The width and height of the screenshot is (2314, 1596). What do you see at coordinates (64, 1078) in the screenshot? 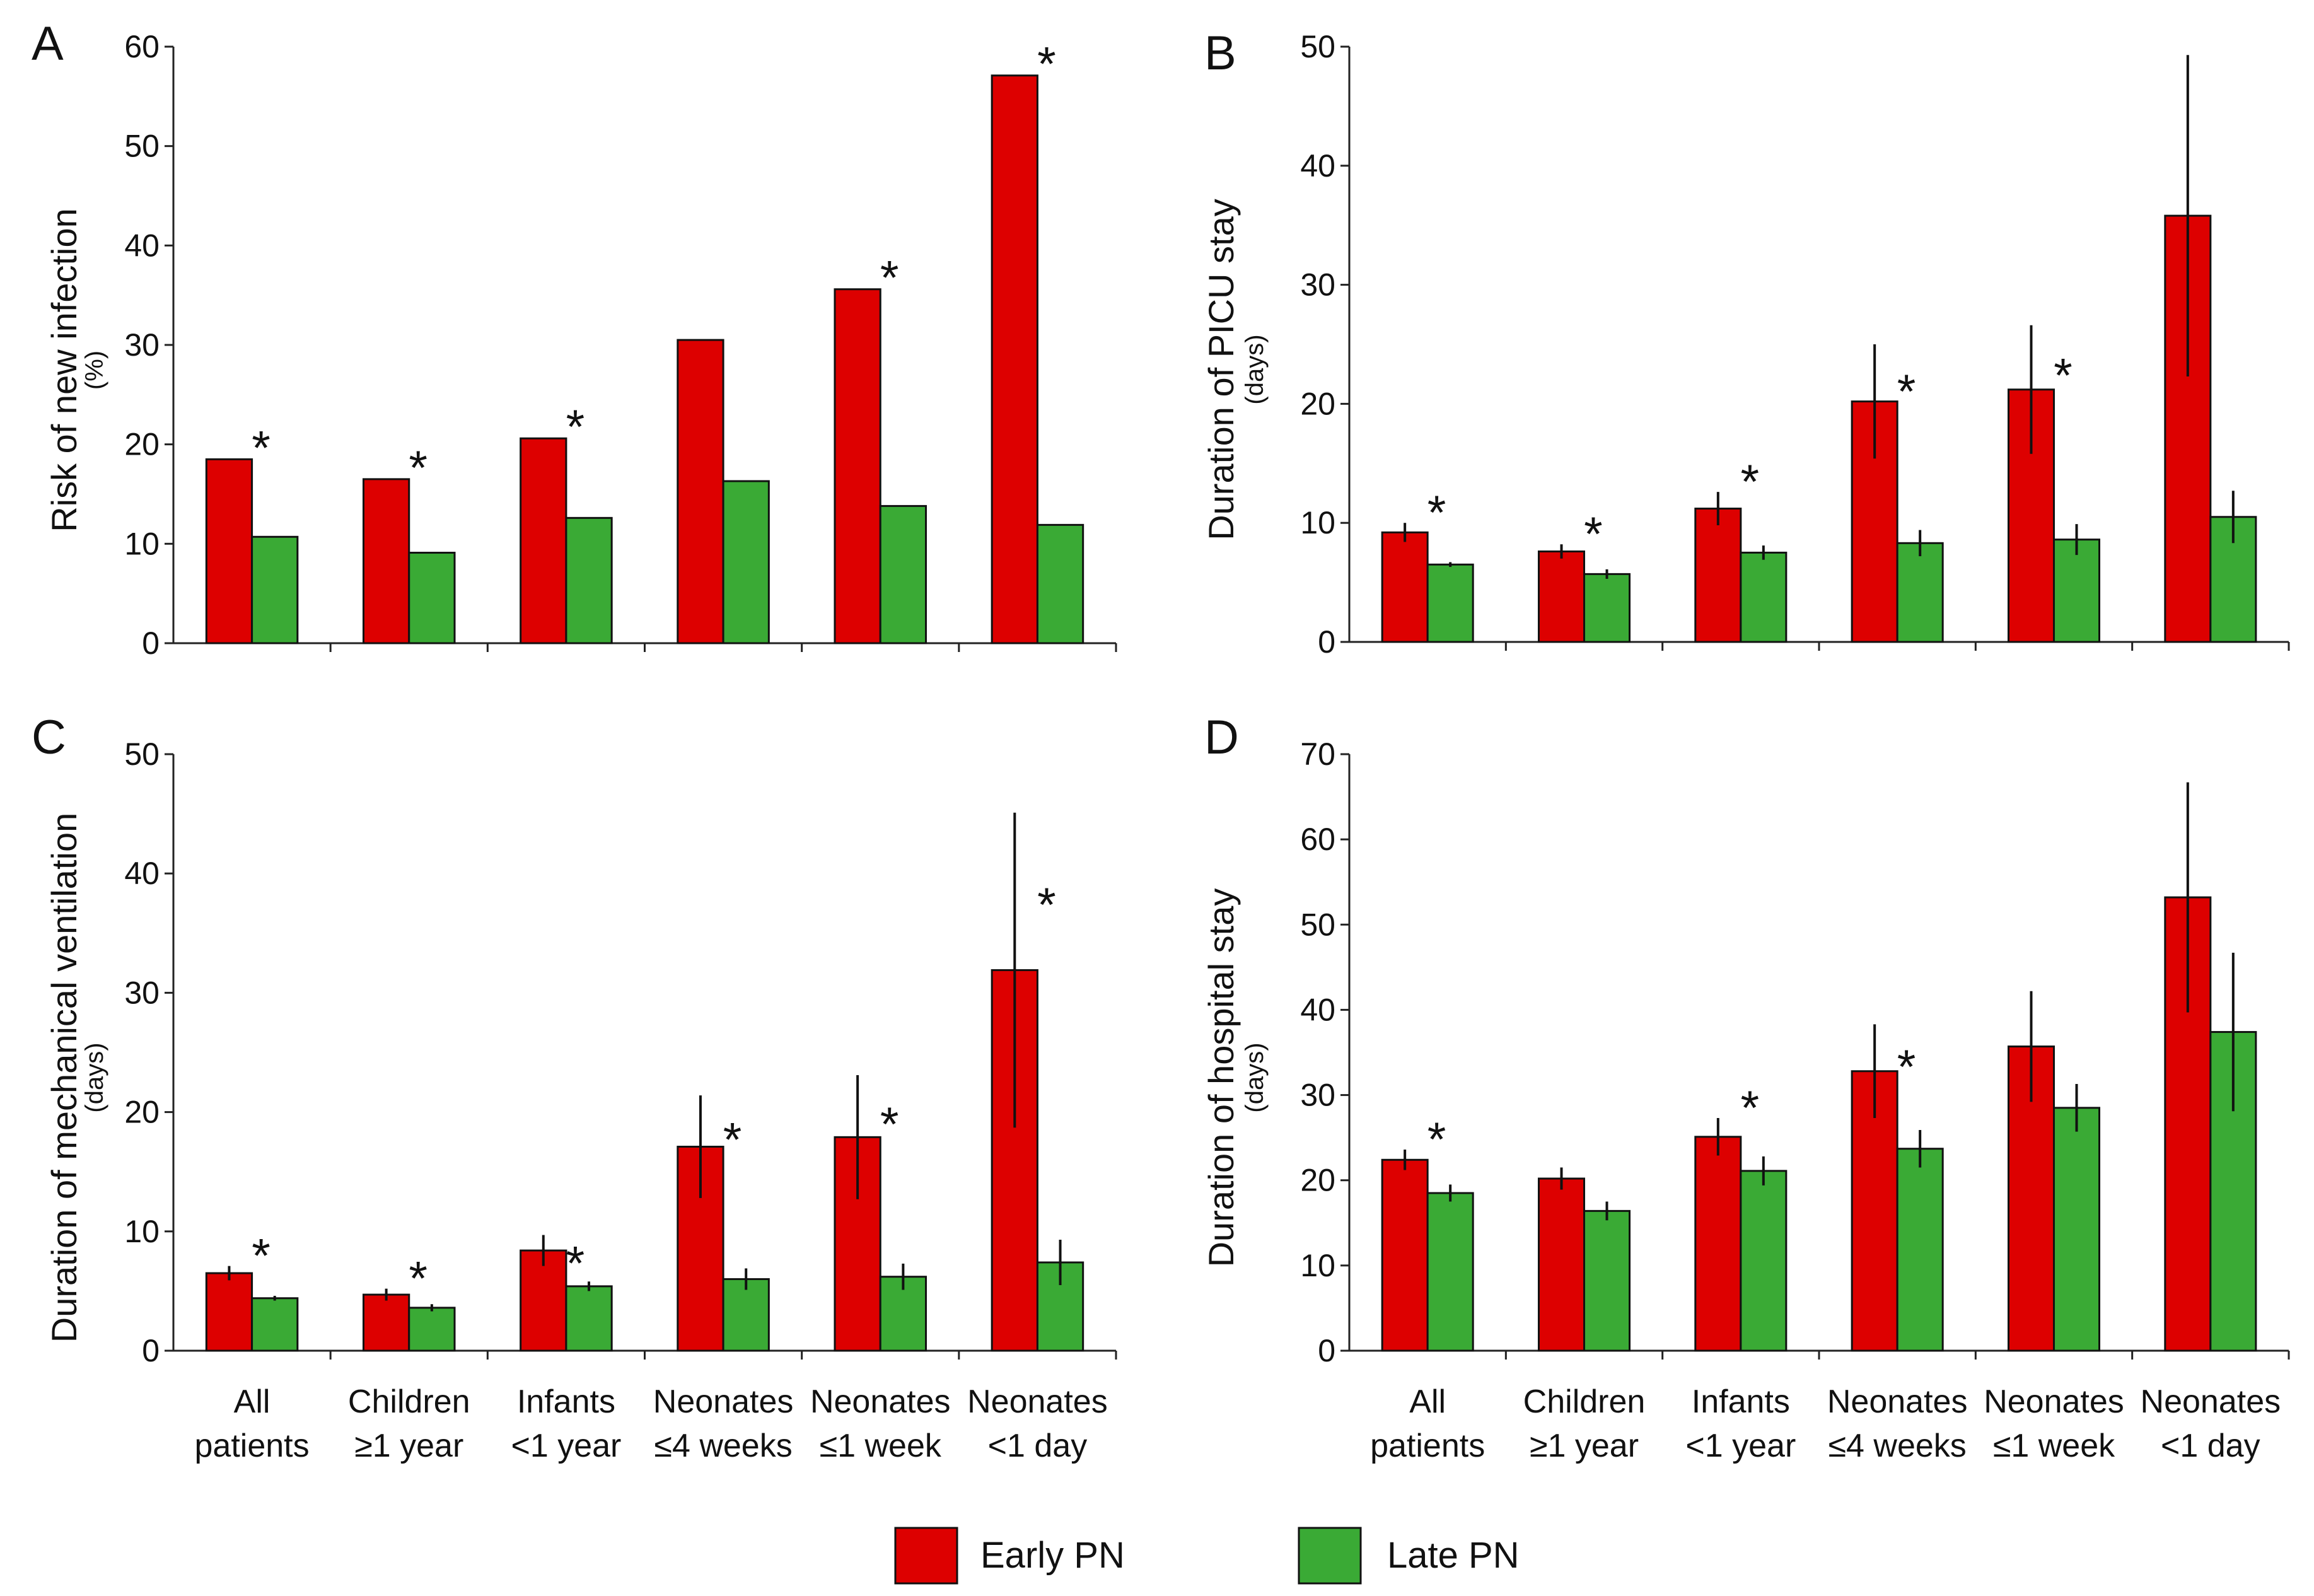
I see `y-axis-title: Duration of mechanical ventilation` at bounding box center [64, 1078].